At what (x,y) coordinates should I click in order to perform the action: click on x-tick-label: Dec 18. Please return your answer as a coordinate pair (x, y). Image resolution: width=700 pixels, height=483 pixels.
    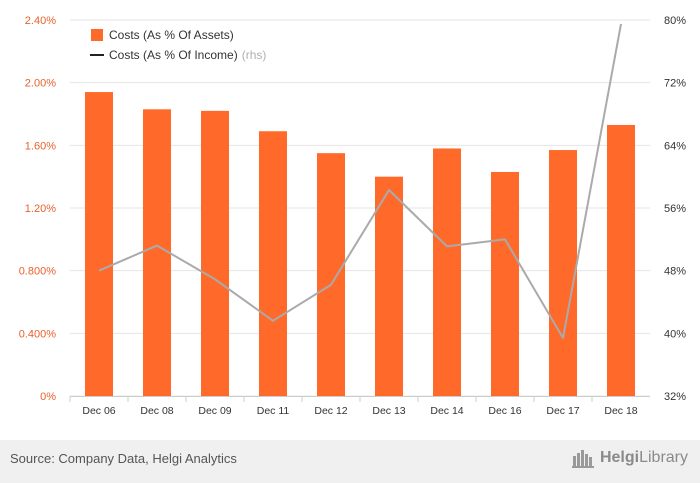
    Looking at the image, I should click on (620, 411).